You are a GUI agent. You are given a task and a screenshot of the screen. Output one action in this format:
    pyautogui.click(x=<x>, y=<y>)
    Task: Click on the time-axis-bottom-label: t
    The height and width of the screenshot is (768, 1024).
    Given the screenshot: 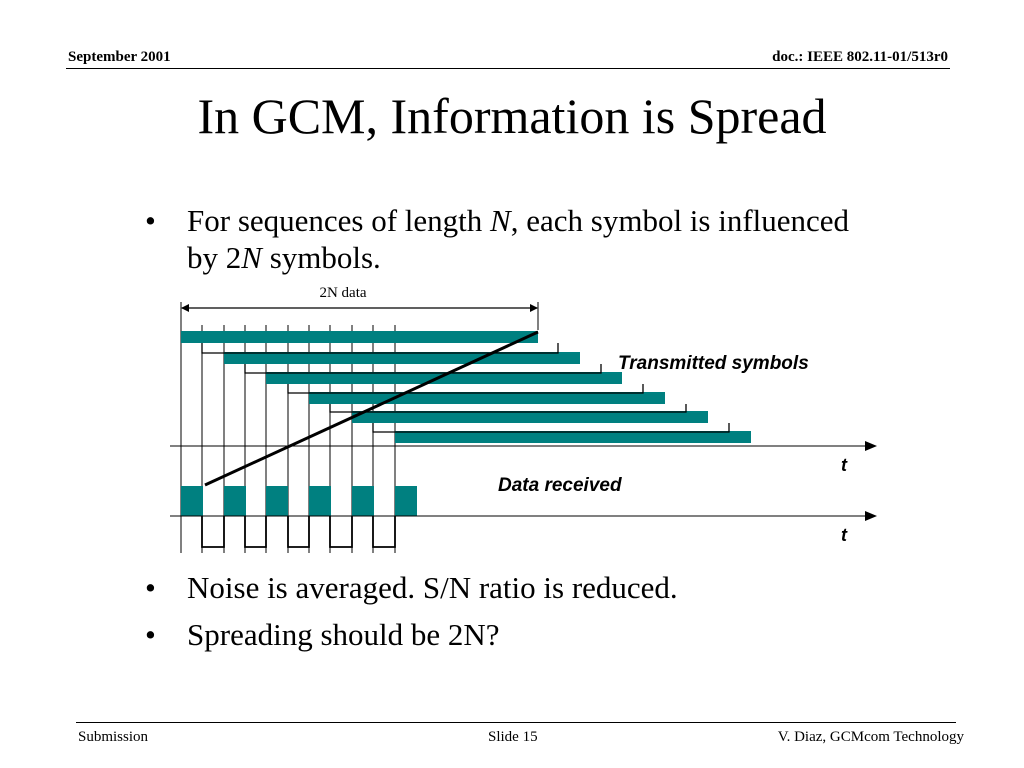 What is the action you would take?
    pyautogui.click(x=844, y=535)
    